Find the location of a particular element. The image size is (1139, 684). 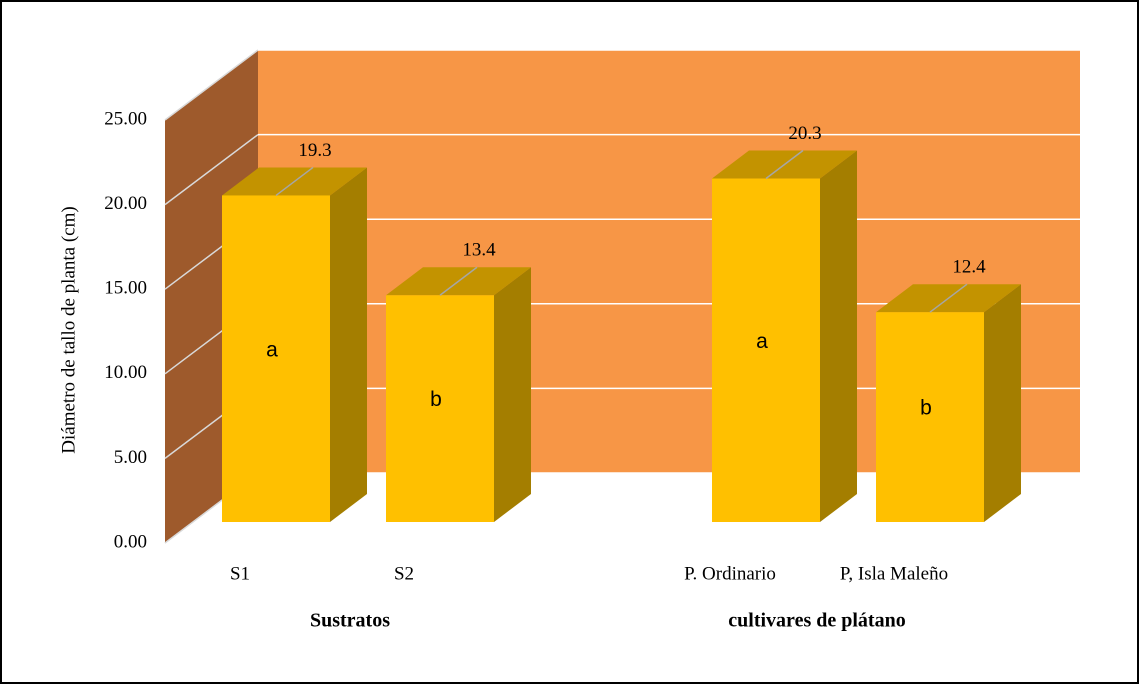

x-tick-label: P, Isla Maleño is located at coordinates (894, 573).